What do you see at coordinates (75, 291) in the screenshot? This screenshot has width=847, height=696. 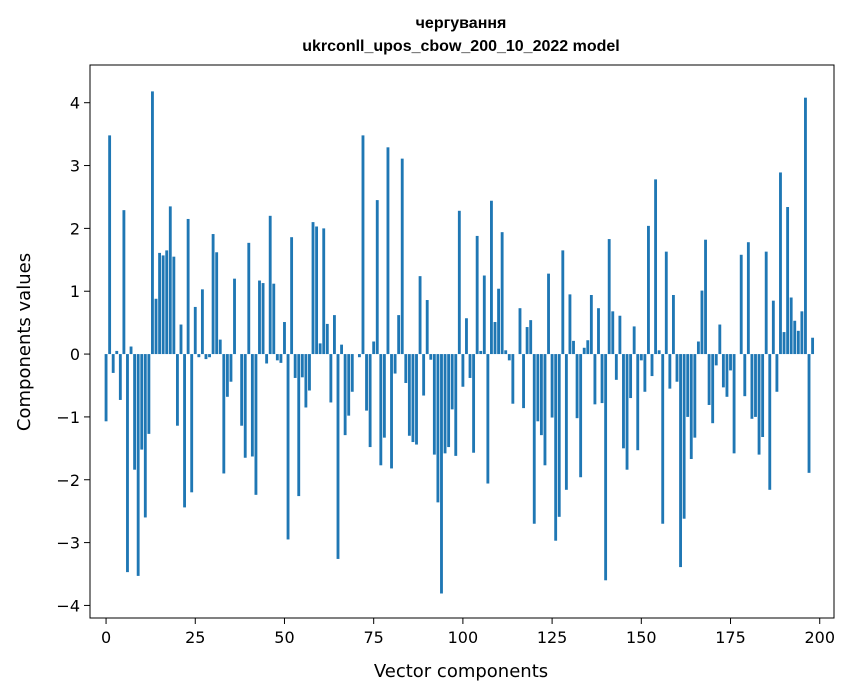 I see `y-tick-label: 1` at bounding box center [75, 291].